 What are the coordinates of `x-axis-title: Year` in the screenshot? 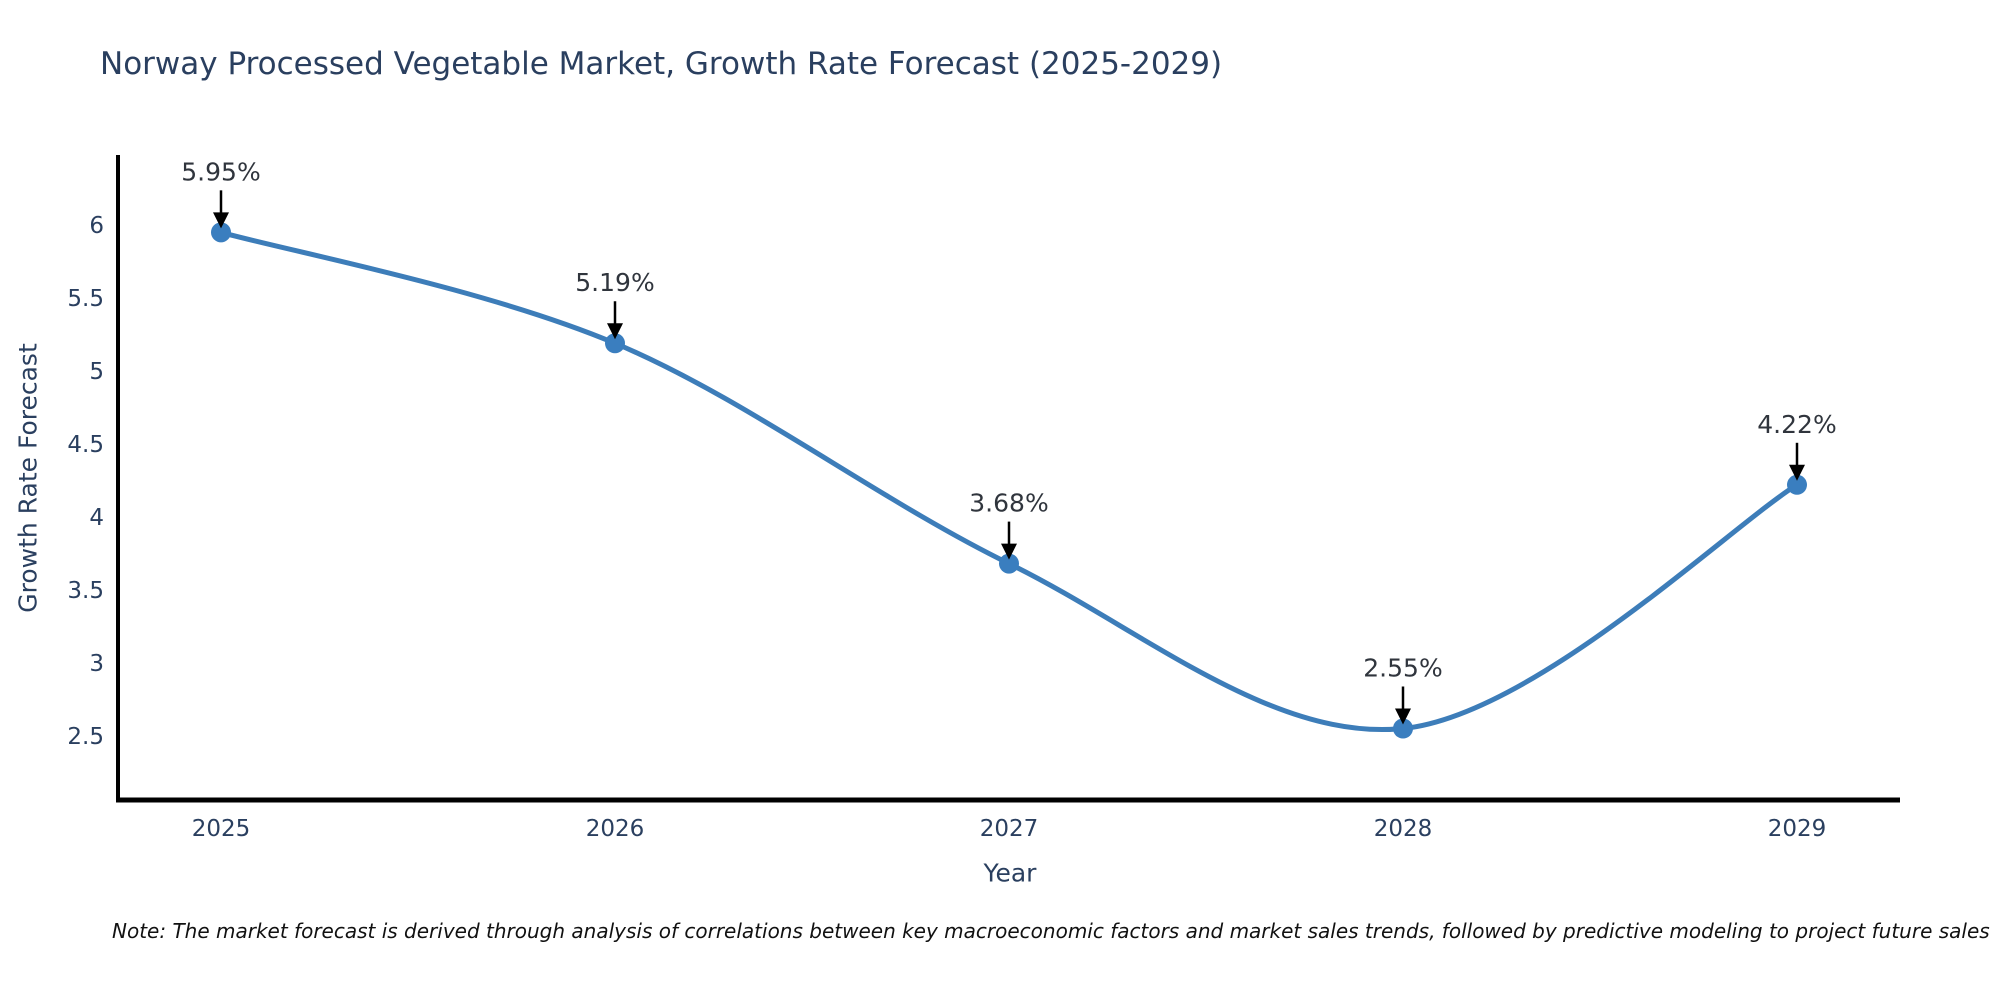 It's located at (1010, 873).